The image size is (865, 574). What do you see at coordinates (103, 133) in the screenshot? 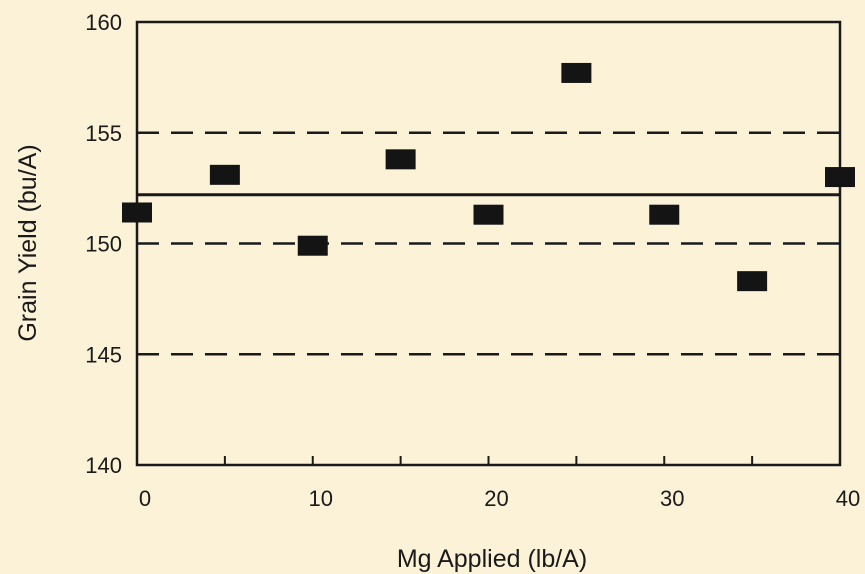
I see `y-tick-label: 155` at bounding box center [103, 133].